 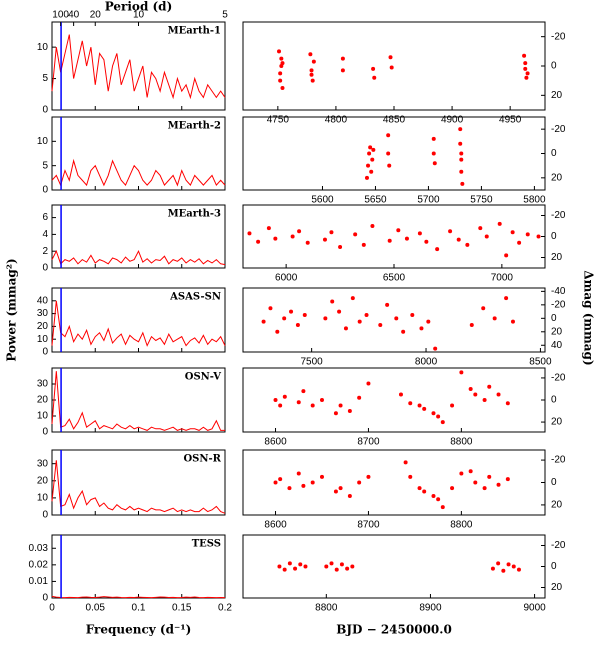 I want to click on x-tick-label: 5700, so click(x=428, y=200).